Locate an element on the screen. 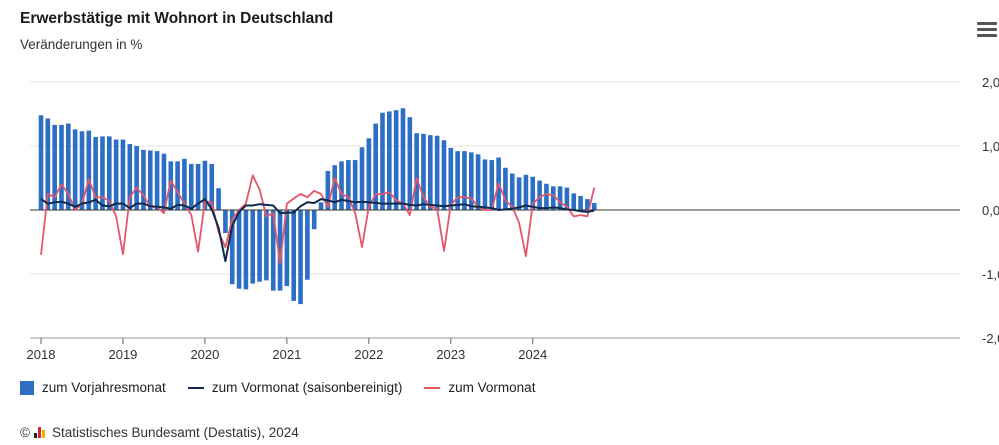  x-tick-label: 2018 is located at coordinates (41, 353).